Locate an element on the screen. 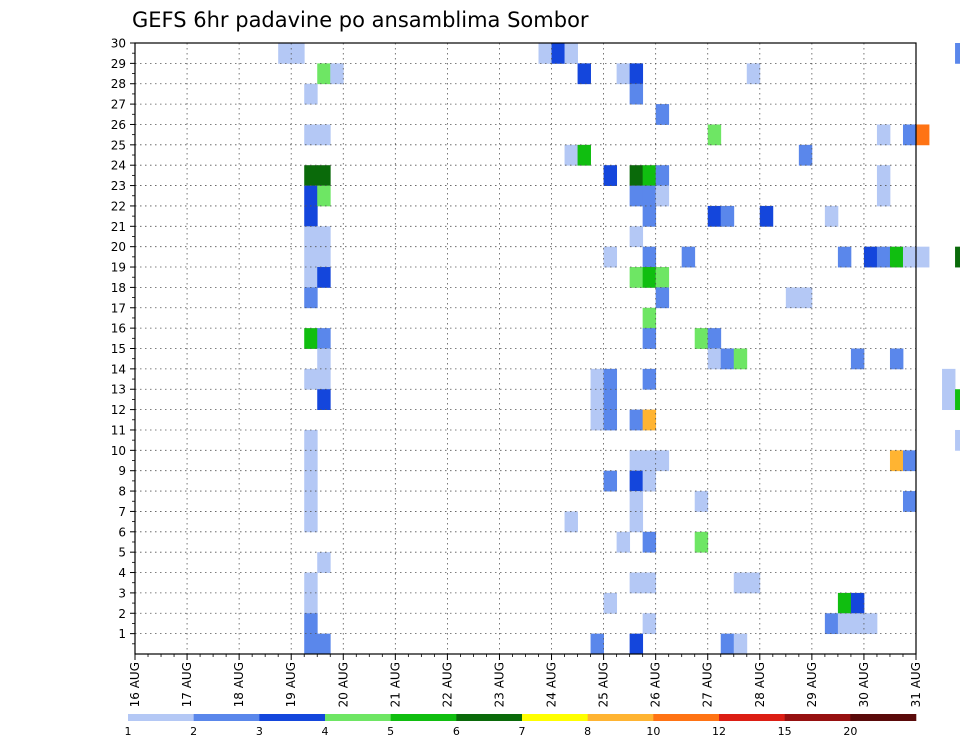  y-tick-label: 23 is located at coordinates (118, 186).